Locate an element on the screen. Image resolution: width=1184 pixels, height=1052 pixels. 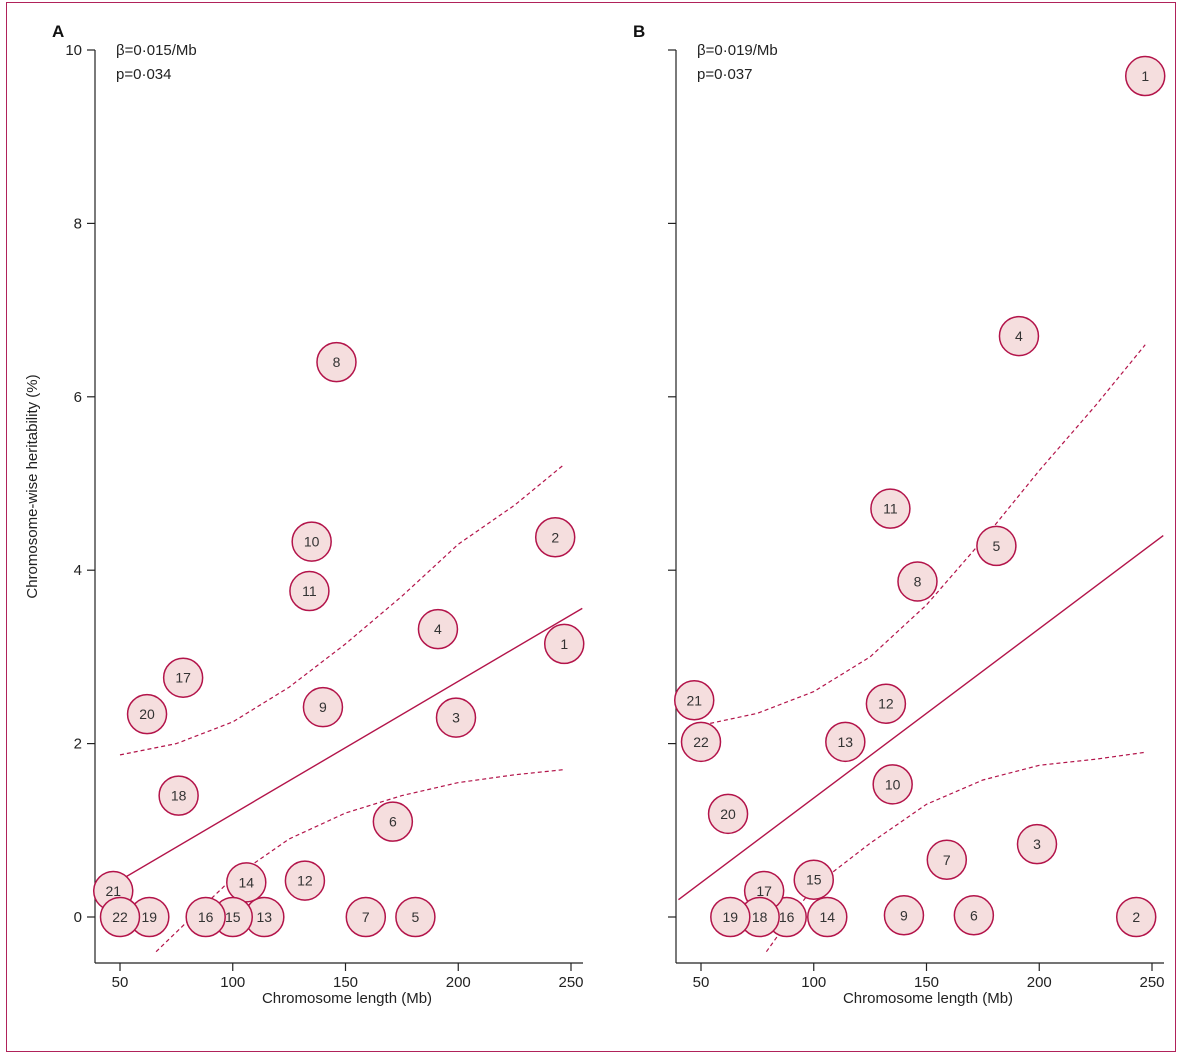
point-label: 19 is located at coordinates (731, 917).